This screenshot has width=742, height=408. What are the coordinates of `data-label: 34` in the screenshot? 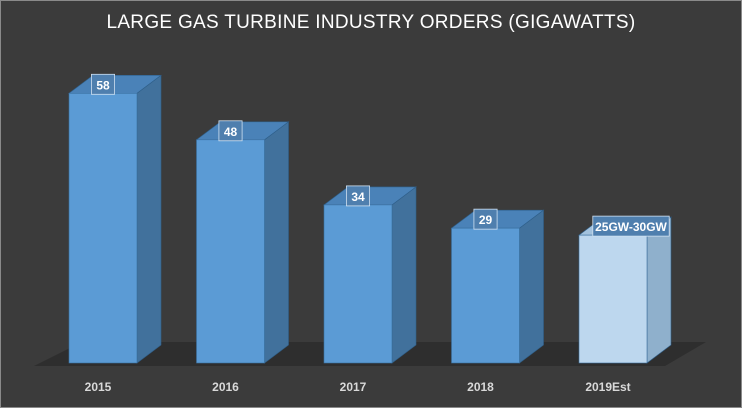 It's located at (358, 197).